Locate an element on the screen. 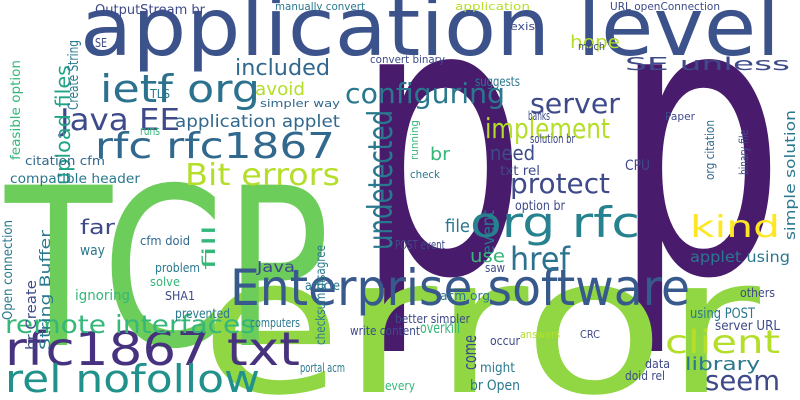  word: included is located at coordinates (282, 68).